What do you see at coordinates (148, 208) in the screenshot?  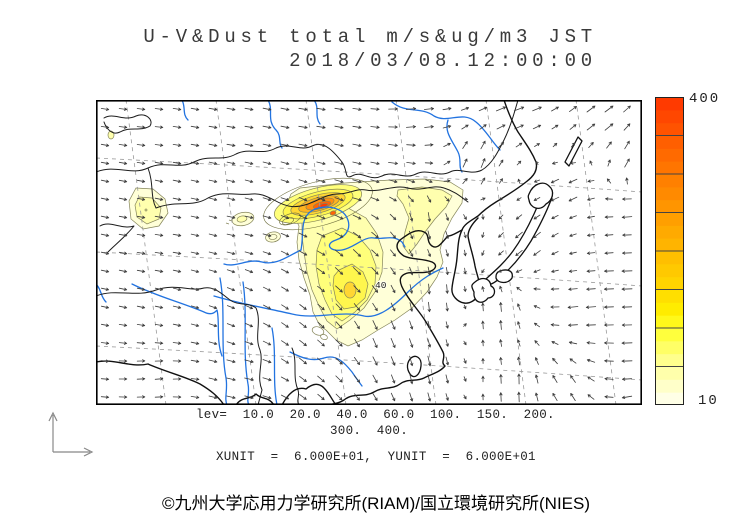 I see `dust-blob-west` at bounding box center [148, 208].